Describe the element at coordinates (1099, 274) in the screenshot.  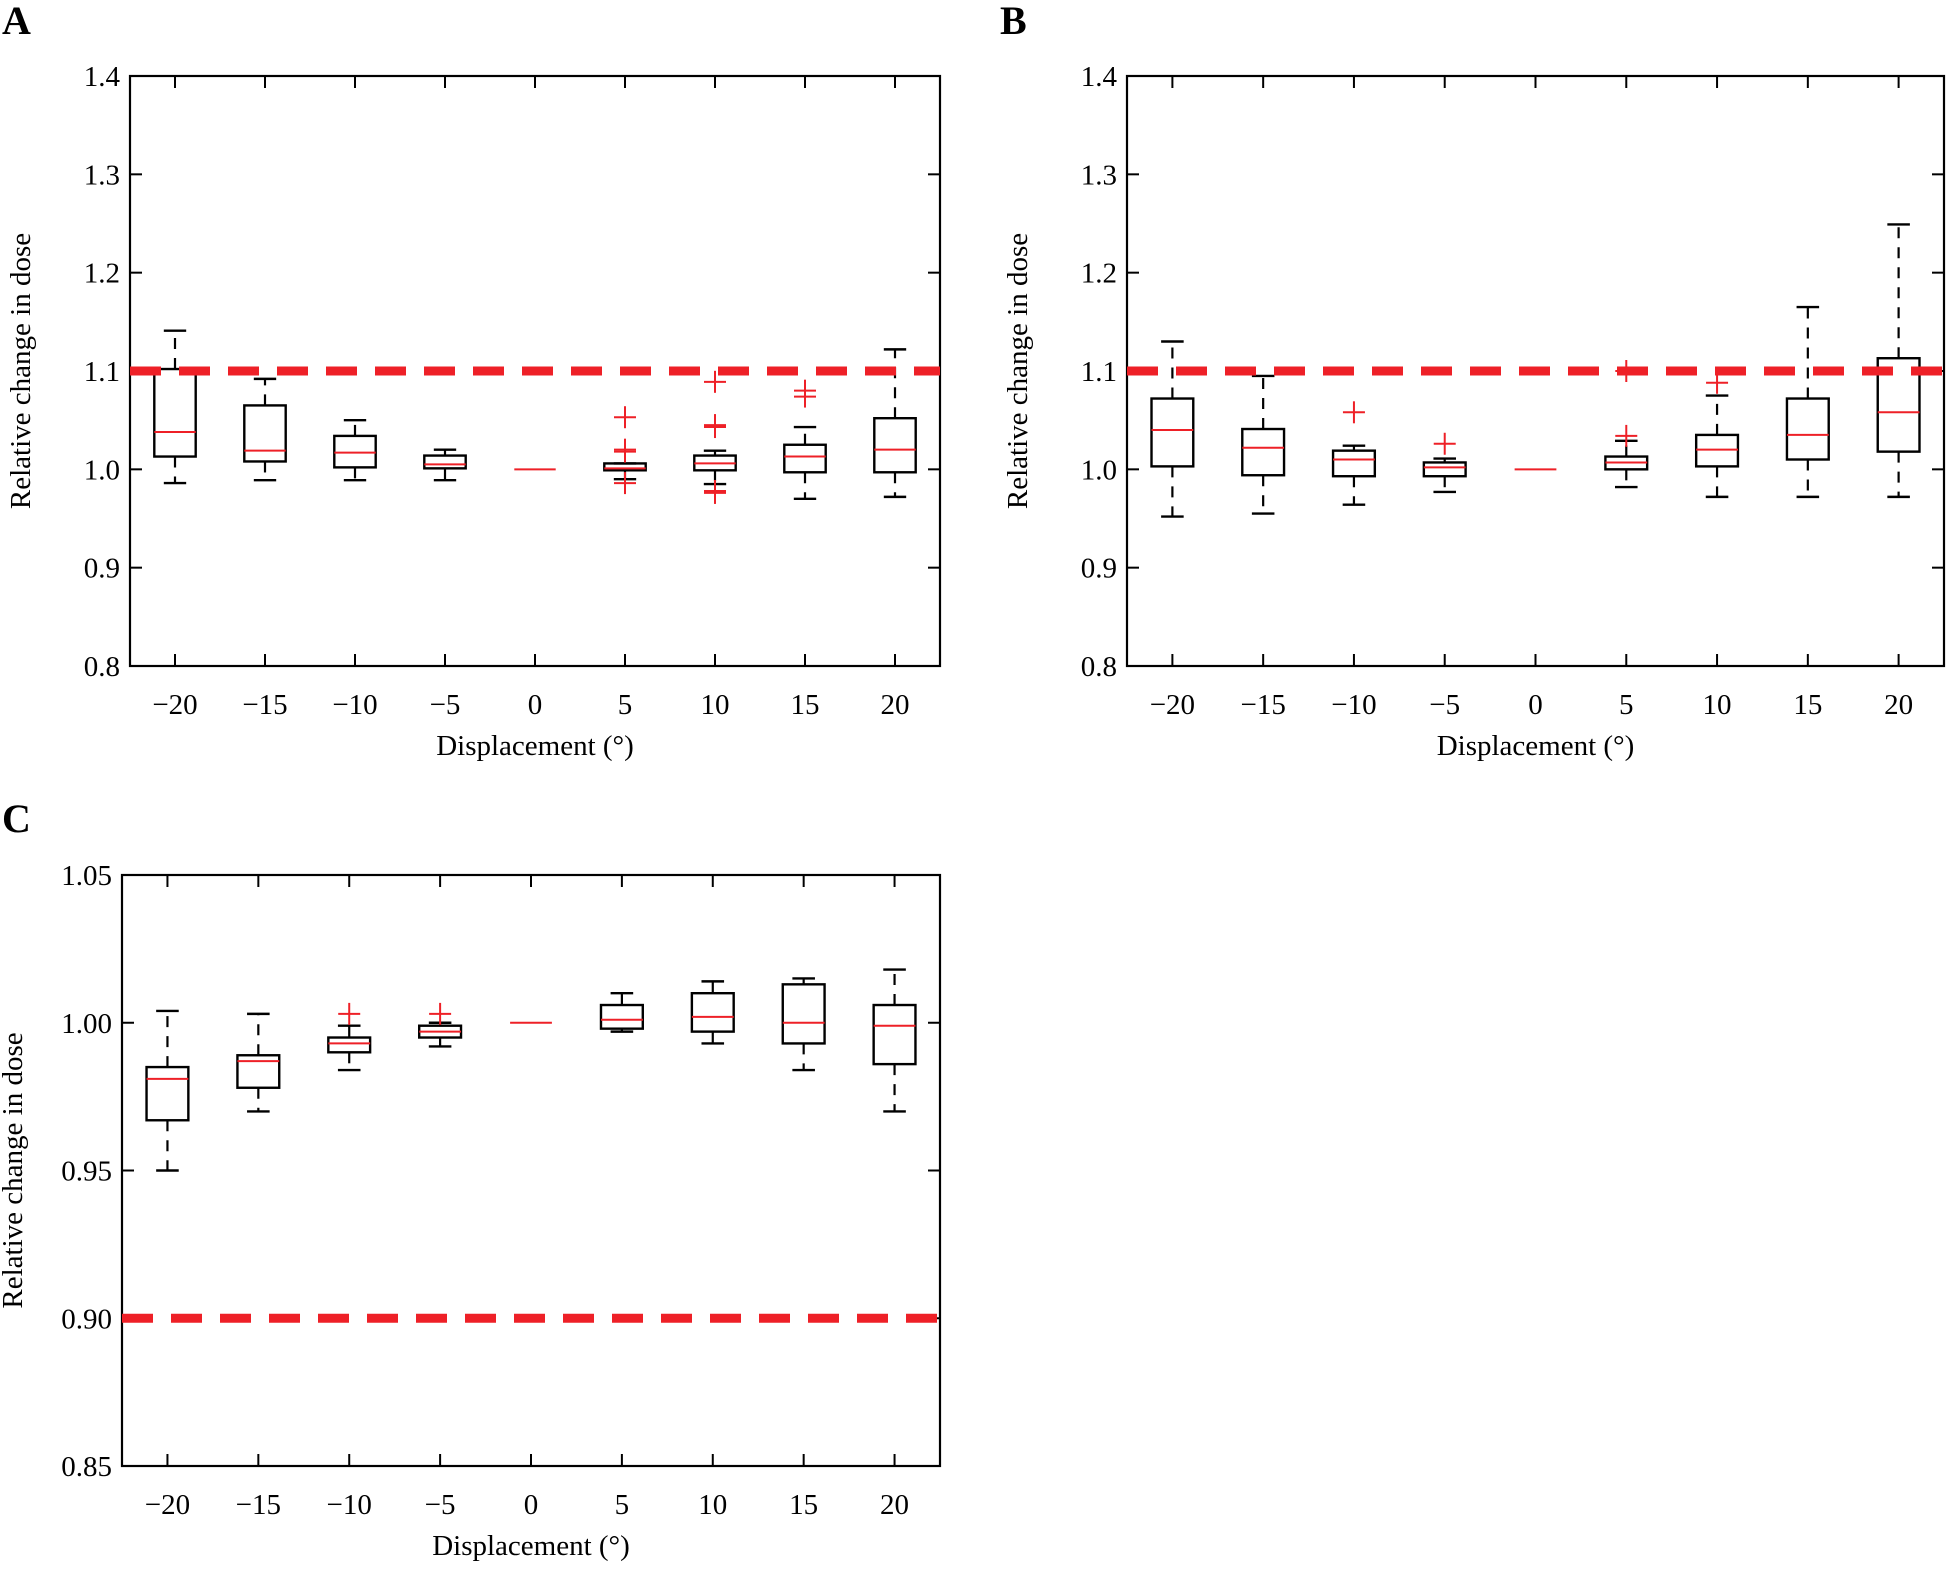
I see `y-tick-label: 1.2` at that location.